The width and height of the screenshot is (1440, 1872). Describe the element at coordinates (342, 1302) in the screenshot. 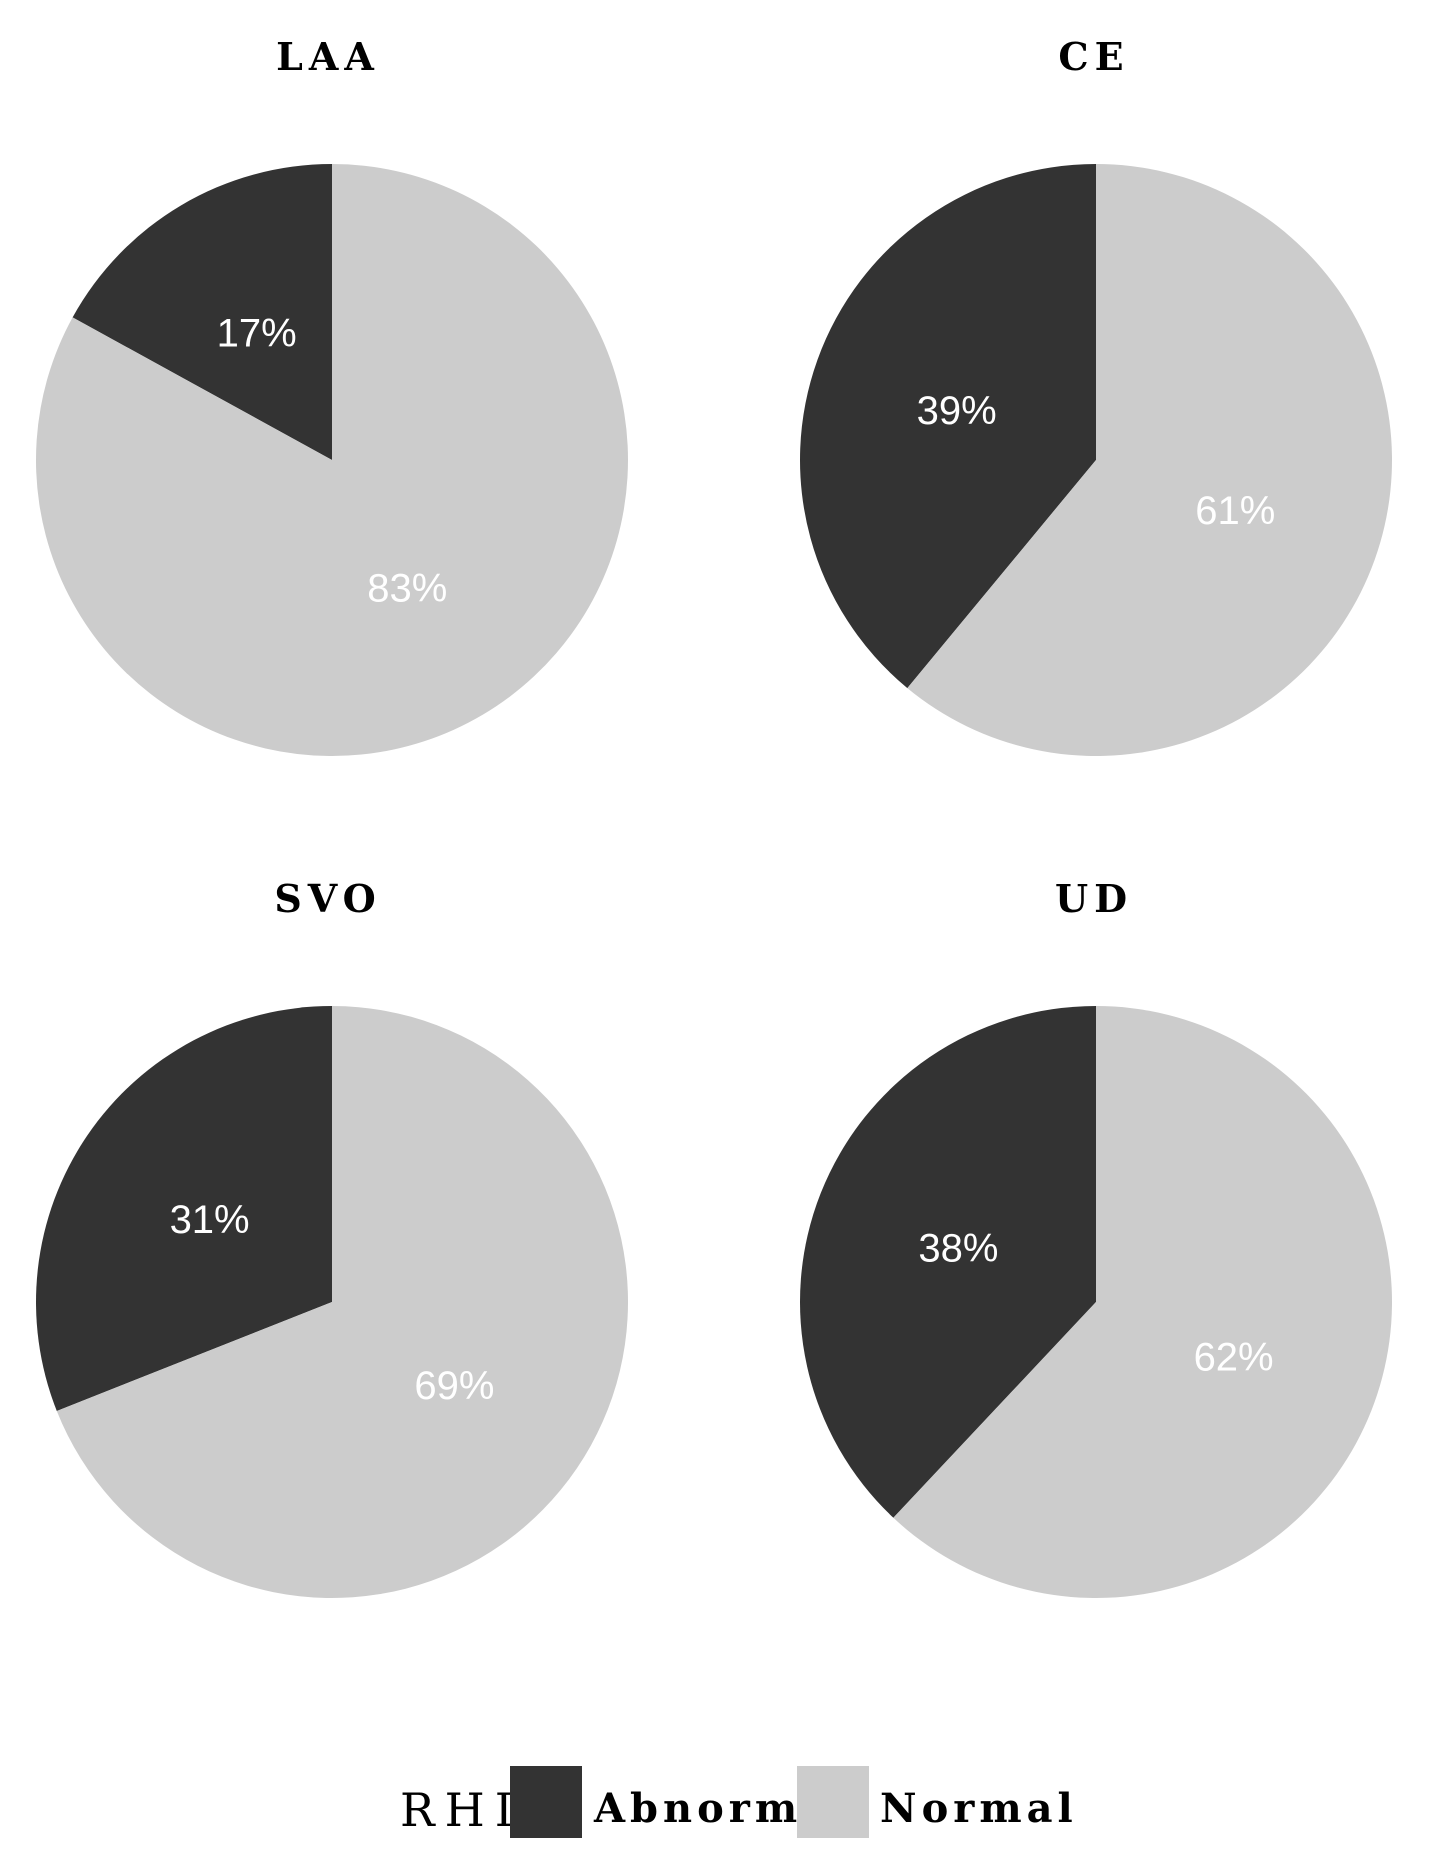

I see `pie-slice-svo-normal` at that location.